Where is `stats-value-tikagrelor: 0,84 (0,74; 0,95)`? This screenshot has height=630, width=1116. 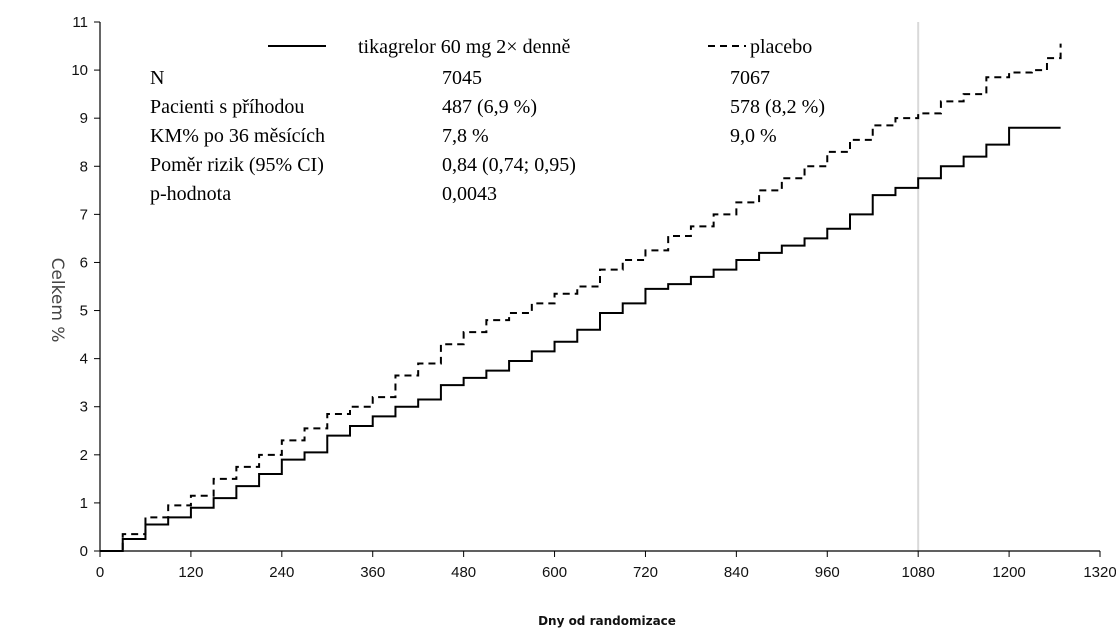
stats-value-tikagrelor: 0,84 (0,74; 0,95) is located at coordinates (509, 165).